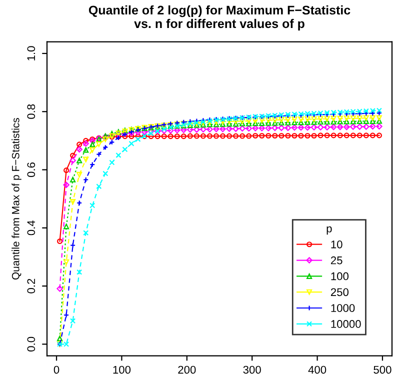 Image resolution: width=400 pixels, height=391 pixels. What do you see at coordinates (31, 228) in the screenshot?
I see `y-tick-label: 0.4` at bounding box center [31, 228].